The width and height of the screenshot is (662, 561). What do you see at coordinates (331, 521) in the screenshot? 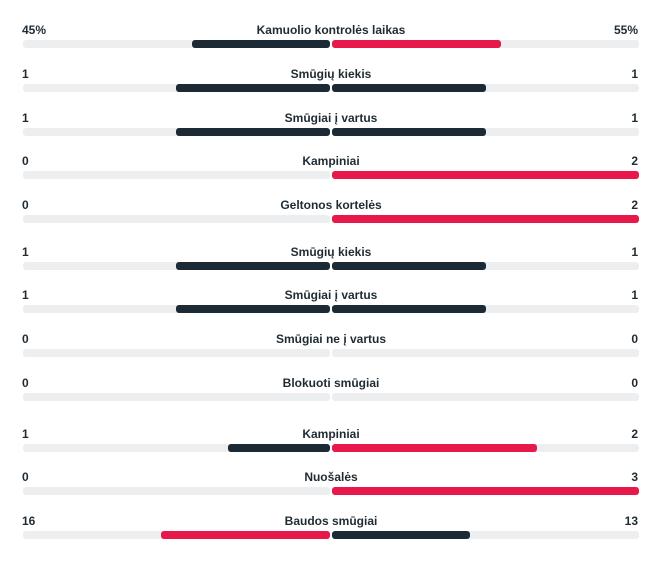
I see `stat-label: Baudos smūgiai` at bounding box center [331, 521].